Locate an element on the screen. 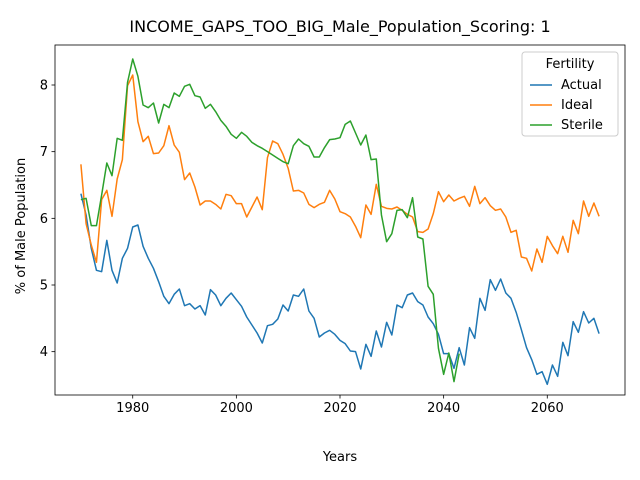  x-tick-label: 2040 is located at coordinates (443, 408).